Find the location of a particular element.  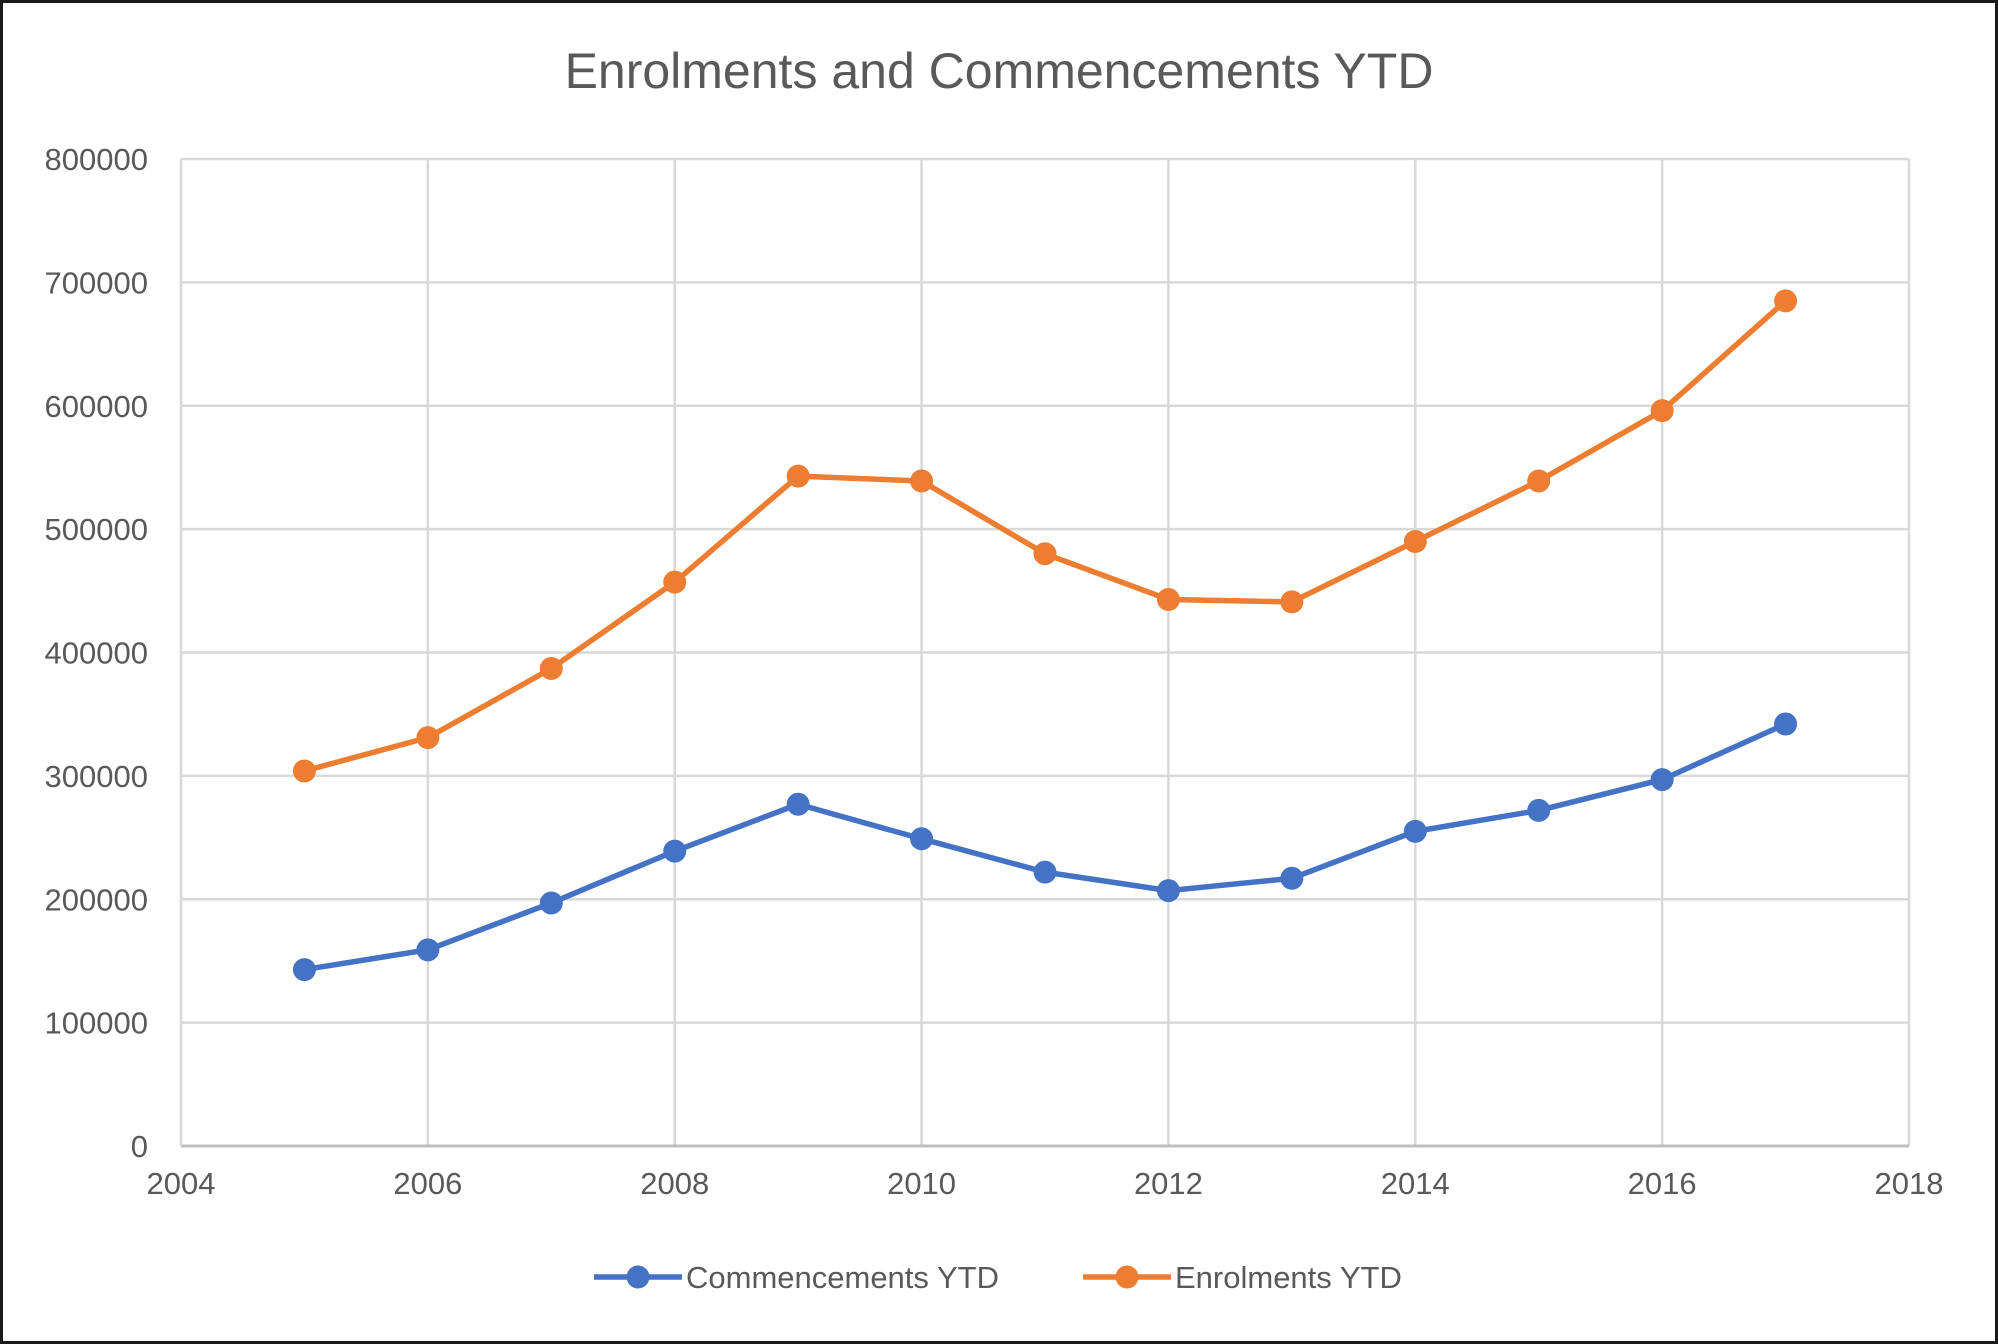

y-tick-label: 500000 is located at coordinates (96, 529).